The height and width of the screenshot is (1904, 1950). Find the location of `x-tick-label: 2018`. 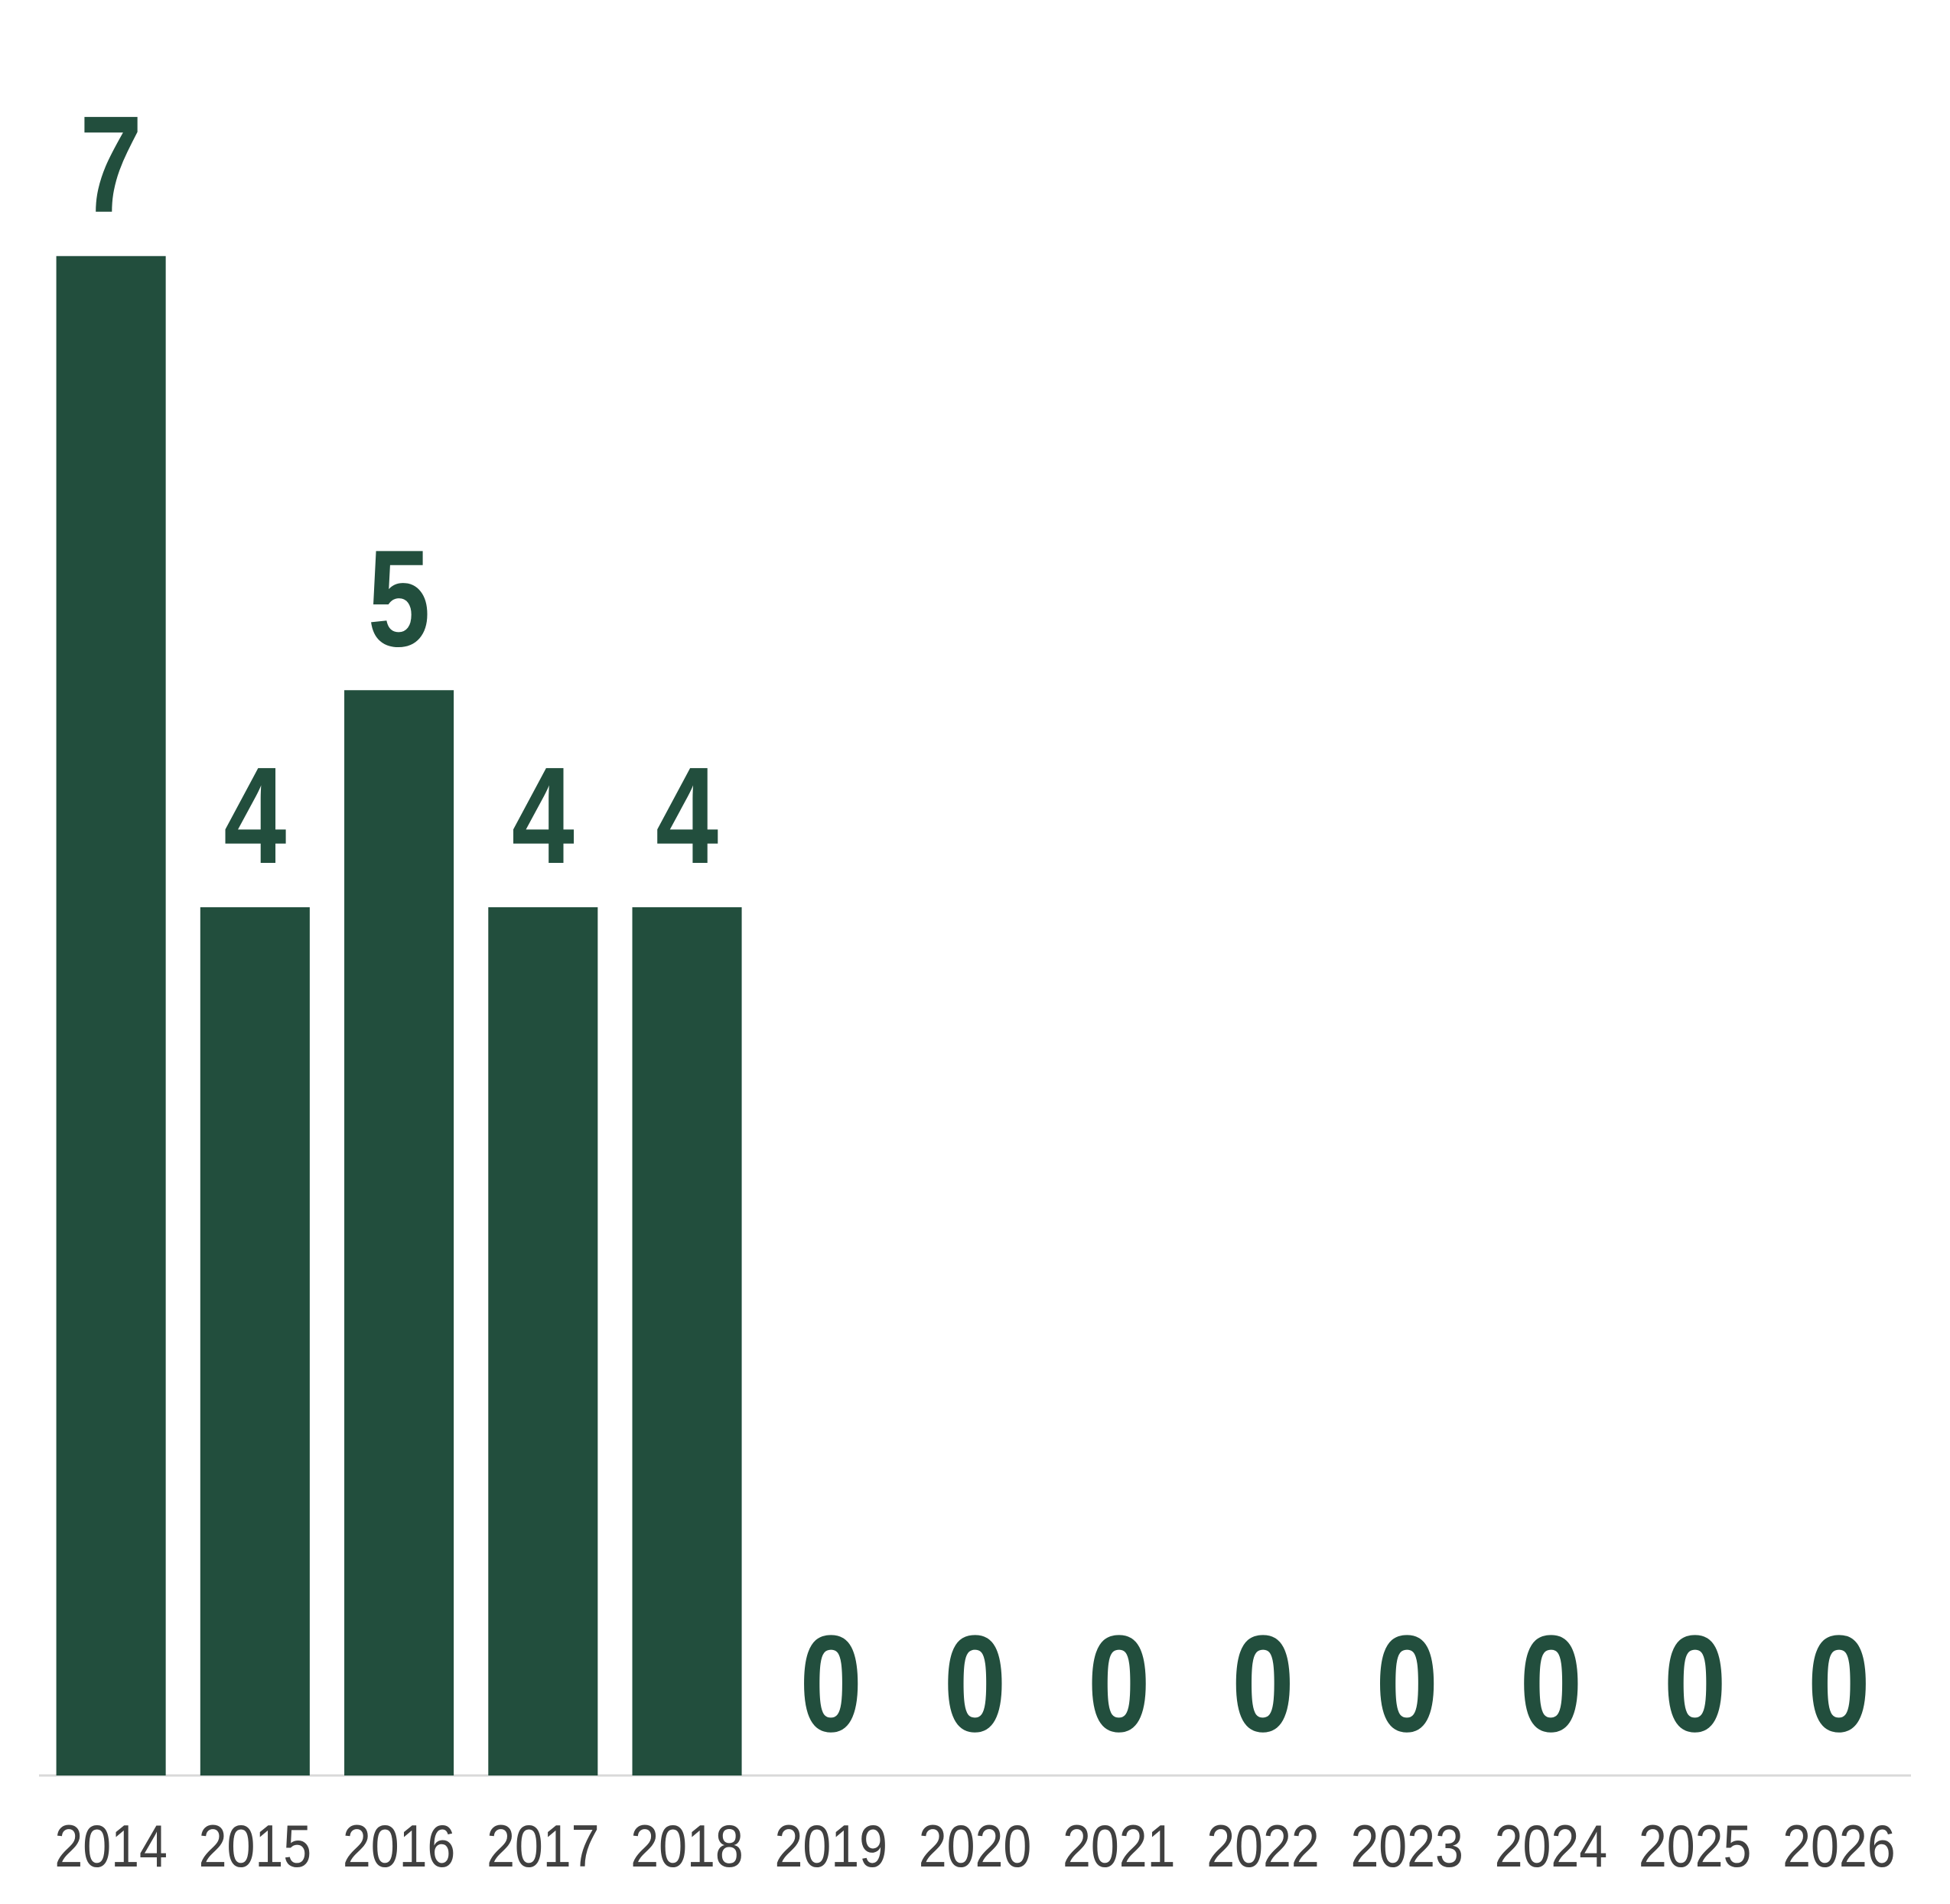

x-tick-label: 2018 is located at coordinates (687, 1846).